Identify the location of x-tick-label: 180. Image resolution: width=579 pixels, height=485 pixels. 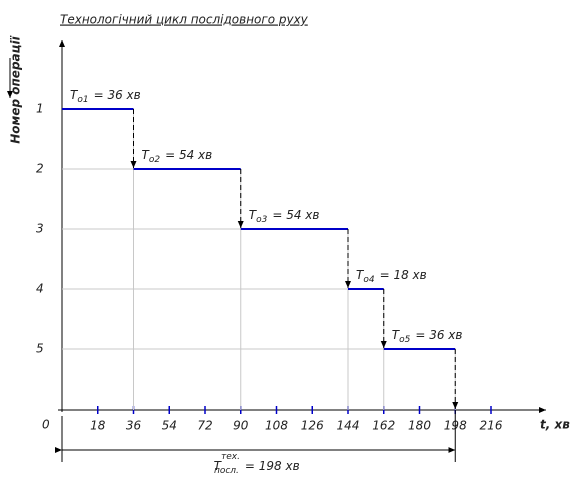
(419, 426).